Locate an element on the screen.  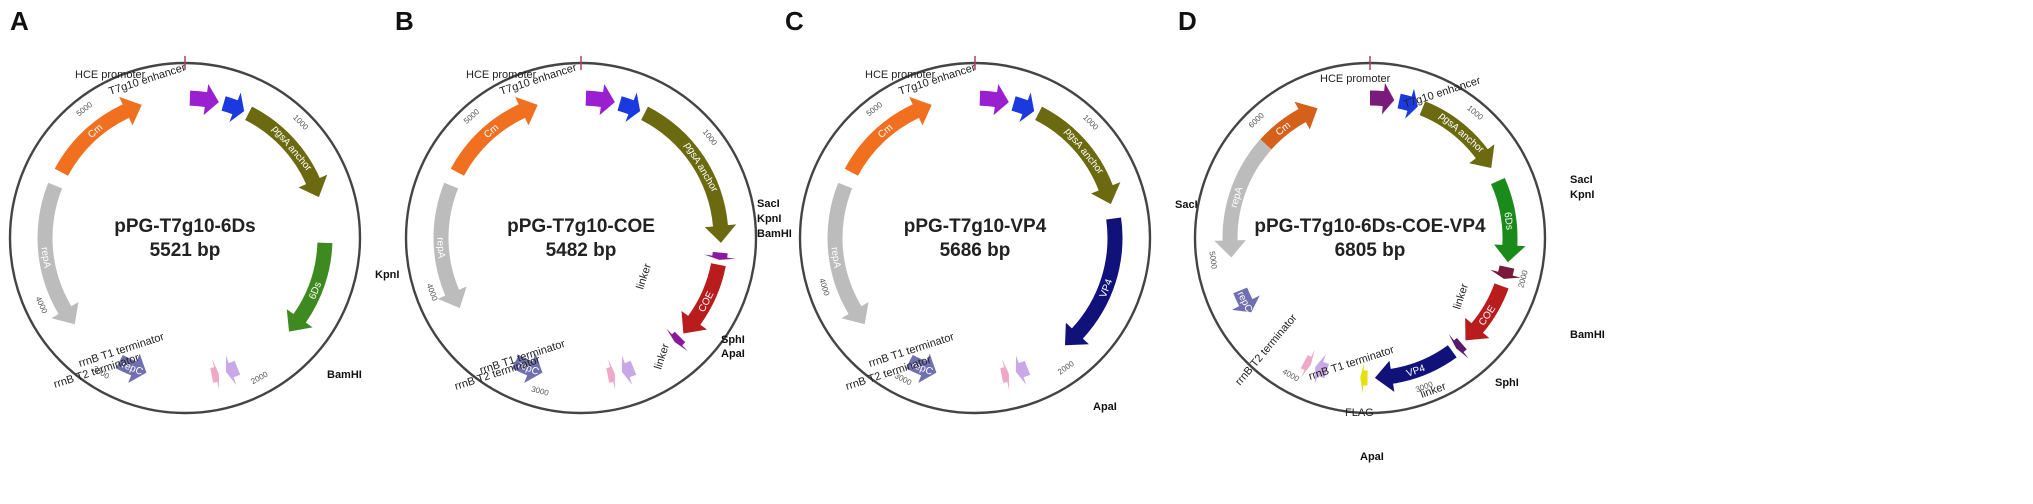
annotation-flag: FLAG is located at coordinates (1359, 413).